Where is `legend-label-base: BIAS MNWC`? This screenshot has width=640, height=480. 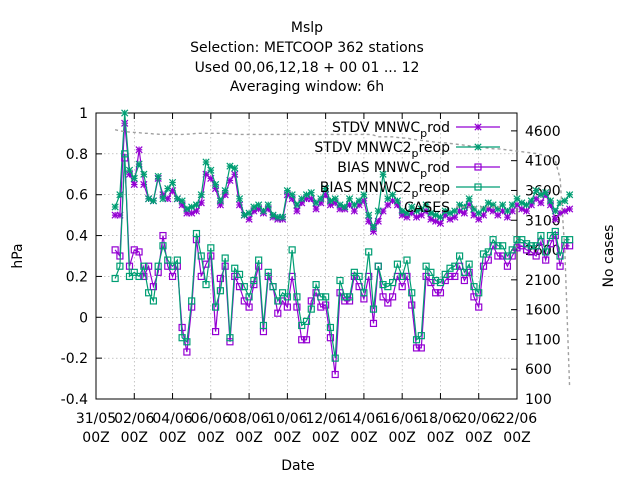
legend-label-base: BIAS MNWC is located at coordinates (378, 168).